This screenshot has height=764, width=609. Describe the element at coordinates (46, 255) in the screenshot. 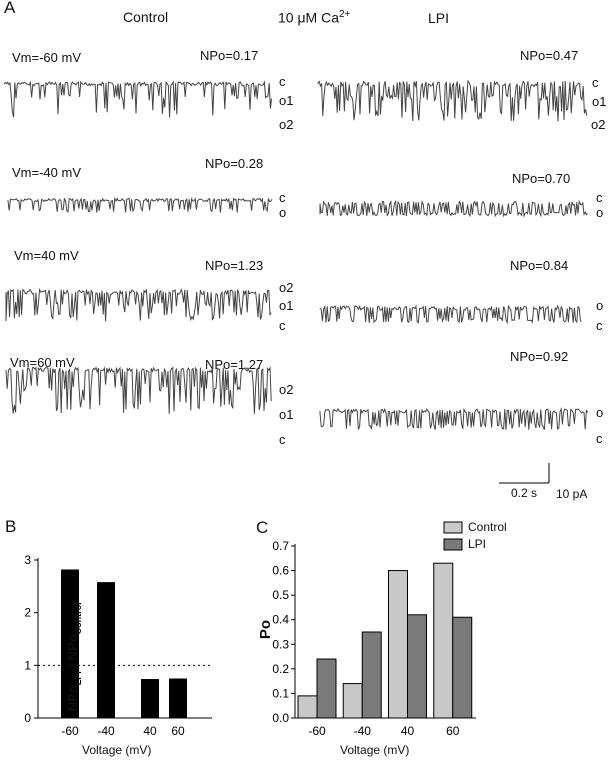

I see `vm-label-row3: Vm=40 mV` at that location.